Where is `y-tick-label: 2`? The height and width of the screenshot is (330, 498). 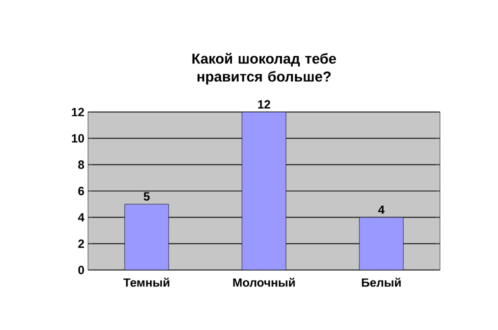 y-tick-label: 2 is located at coordinates (81, 243).